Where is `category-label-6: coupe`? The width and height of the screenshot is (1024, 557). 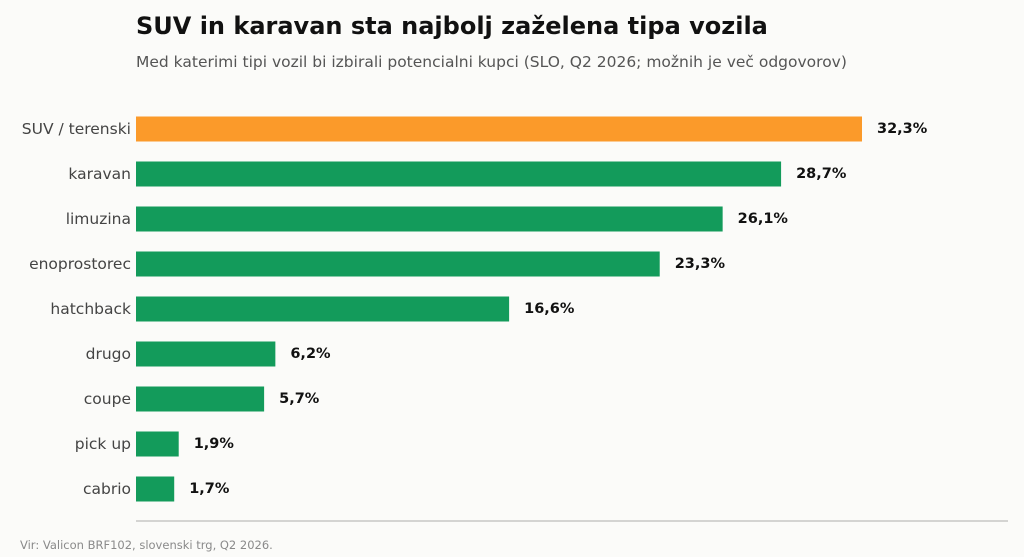 category-label-6: coupe is located at coordinates (107, 399).